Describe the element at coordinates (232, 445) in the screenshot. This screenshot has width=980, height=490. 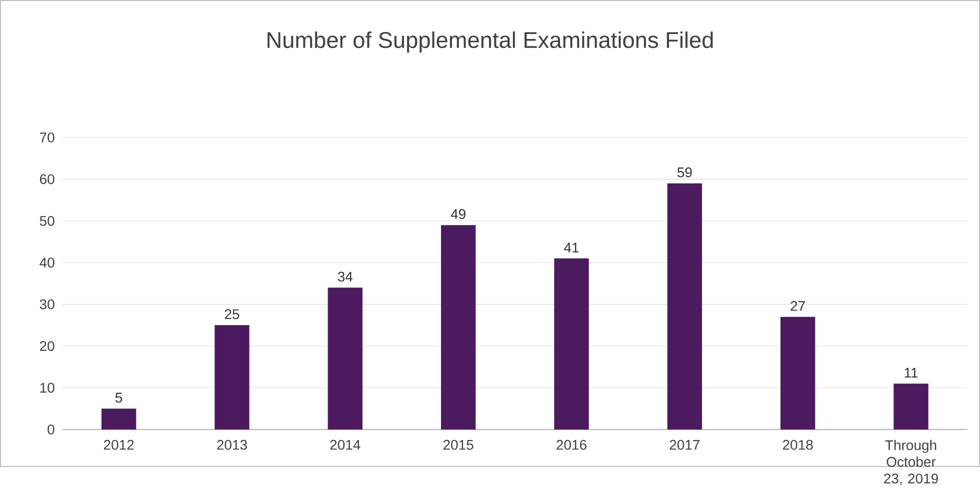
I see `x-tick-label: 2013` at that location.